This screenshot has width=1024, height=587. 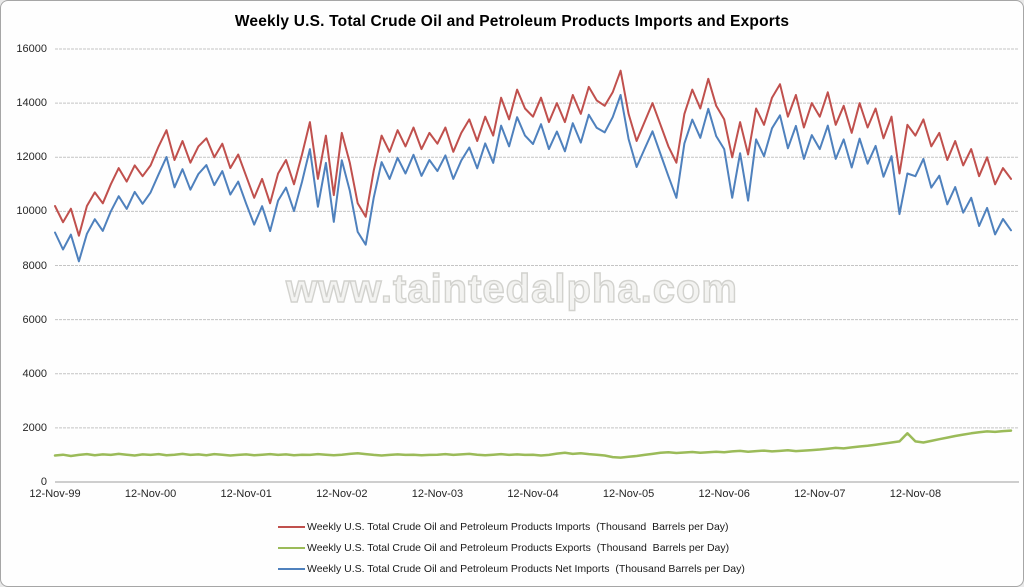 I want to click on y-tick-label-12000: 12000, so click(x=31, y=157).